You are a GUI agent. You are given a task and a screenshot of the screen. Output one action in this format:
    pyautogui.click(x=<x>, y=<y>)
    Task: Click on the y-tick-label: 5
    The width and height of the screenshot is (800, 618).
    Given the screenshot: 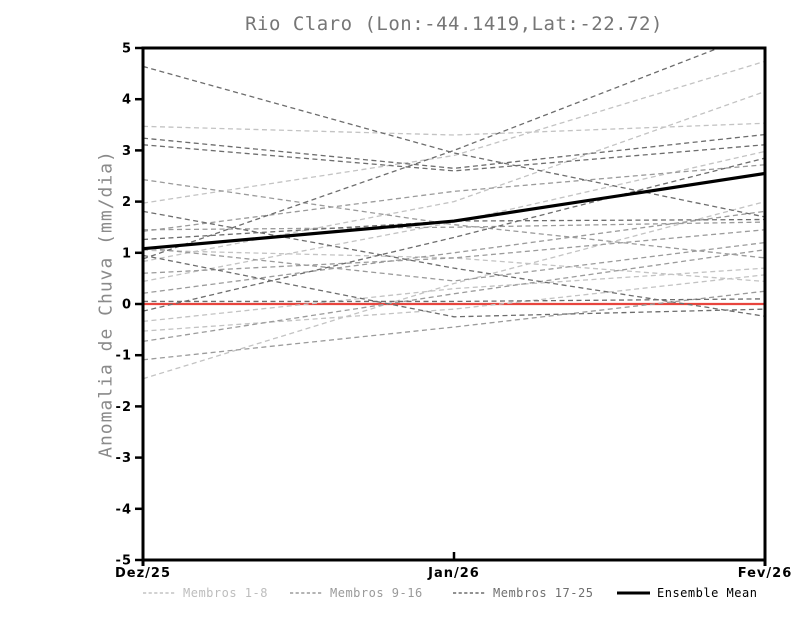 What is the action you would take?
    pyautogui.click(x=127, y=49)
    